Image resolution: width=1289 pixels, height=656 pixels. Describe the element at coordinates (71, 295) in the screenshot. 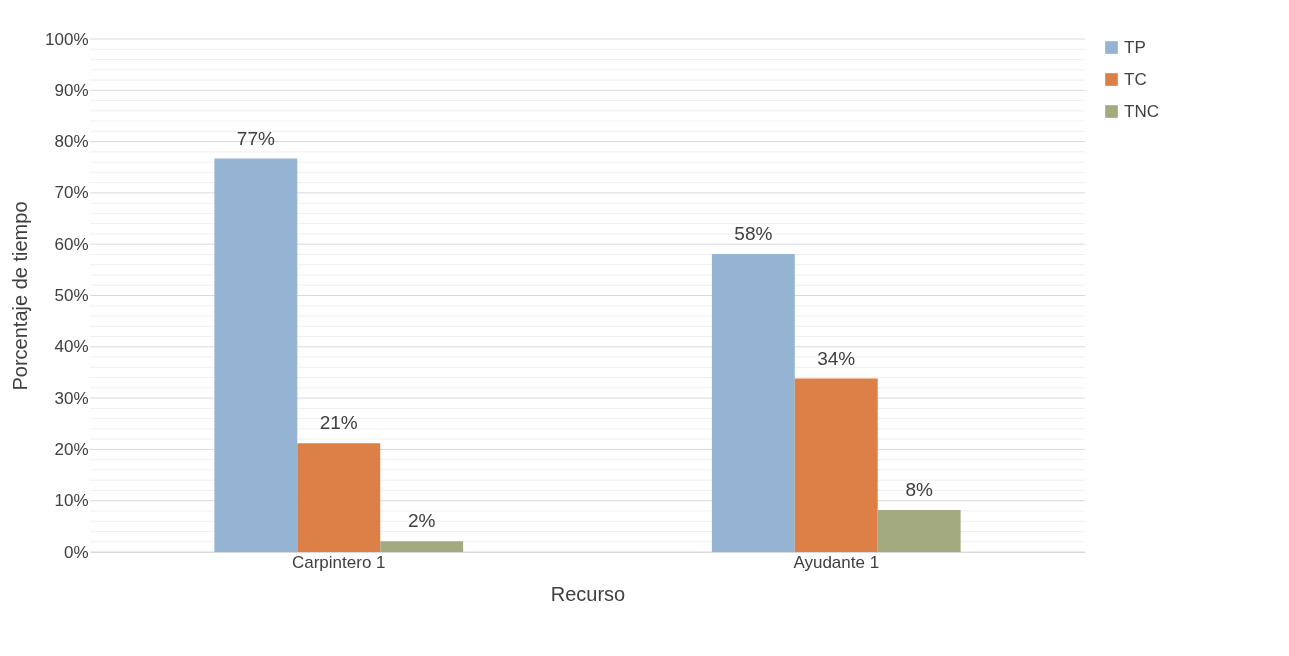

I see `y-tick-label: 50%` at that location.